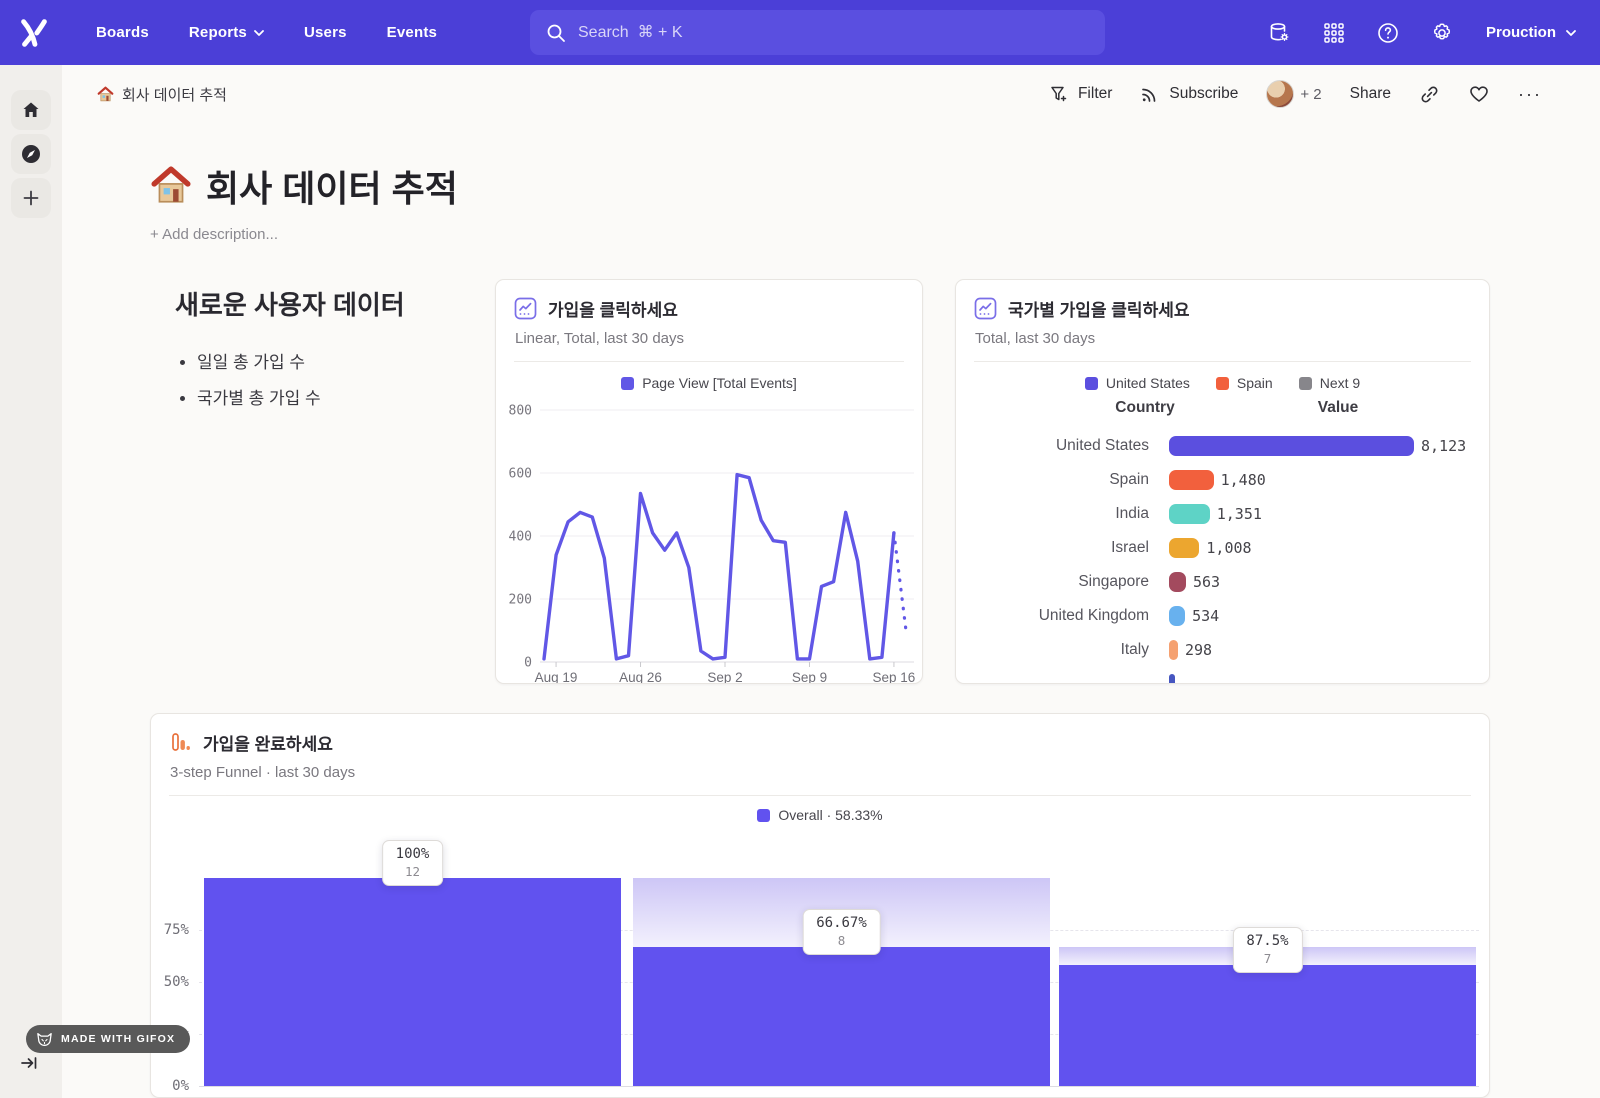  What do you see at coordinates (226, 32) in the screenshot?
I see `nav-item-reports: Reports` at bounding box center [226, 32].